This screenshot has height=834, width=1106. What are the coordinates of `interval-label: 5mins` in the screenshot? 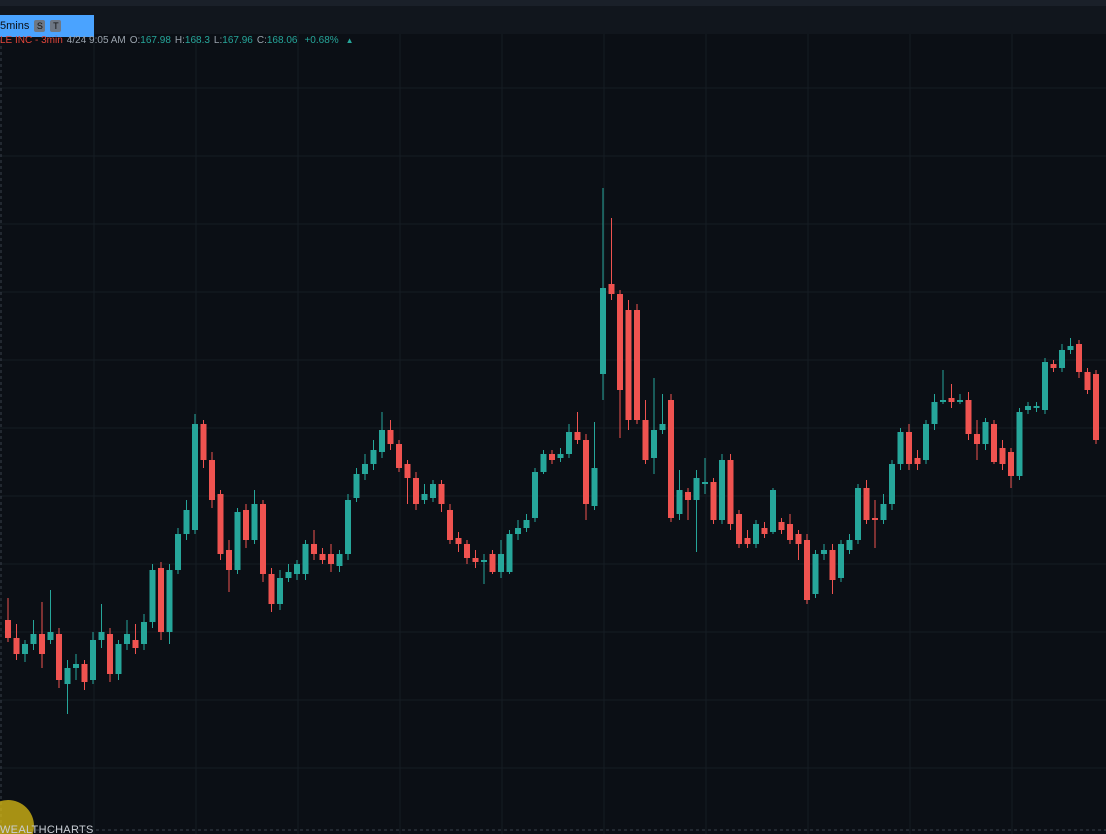 It's located at (15, 26).